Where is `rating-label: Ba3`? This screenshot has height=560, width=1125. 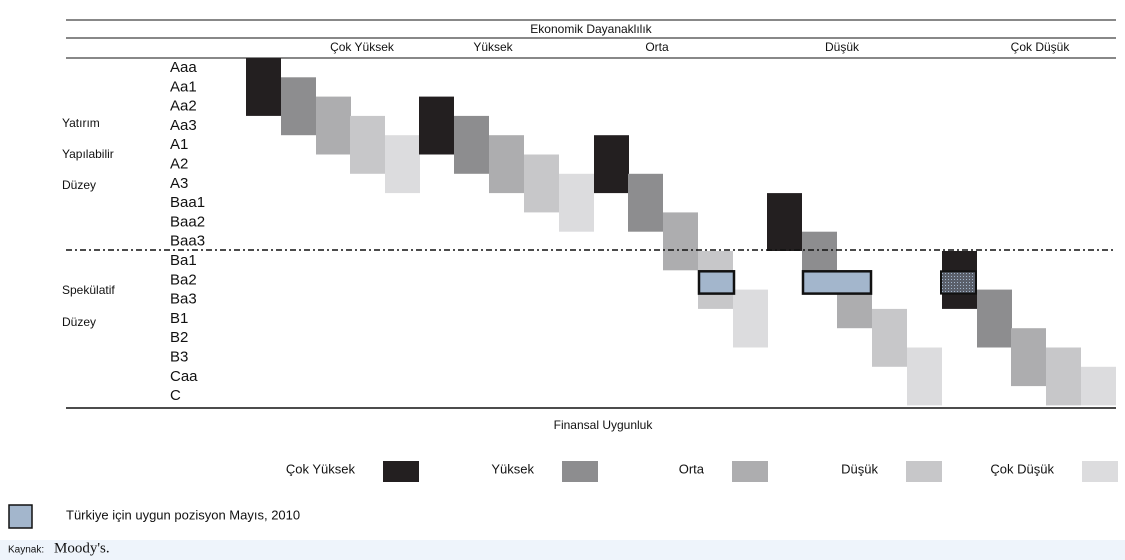 rating-label: Ba3 is located at coordinates (183, 299).